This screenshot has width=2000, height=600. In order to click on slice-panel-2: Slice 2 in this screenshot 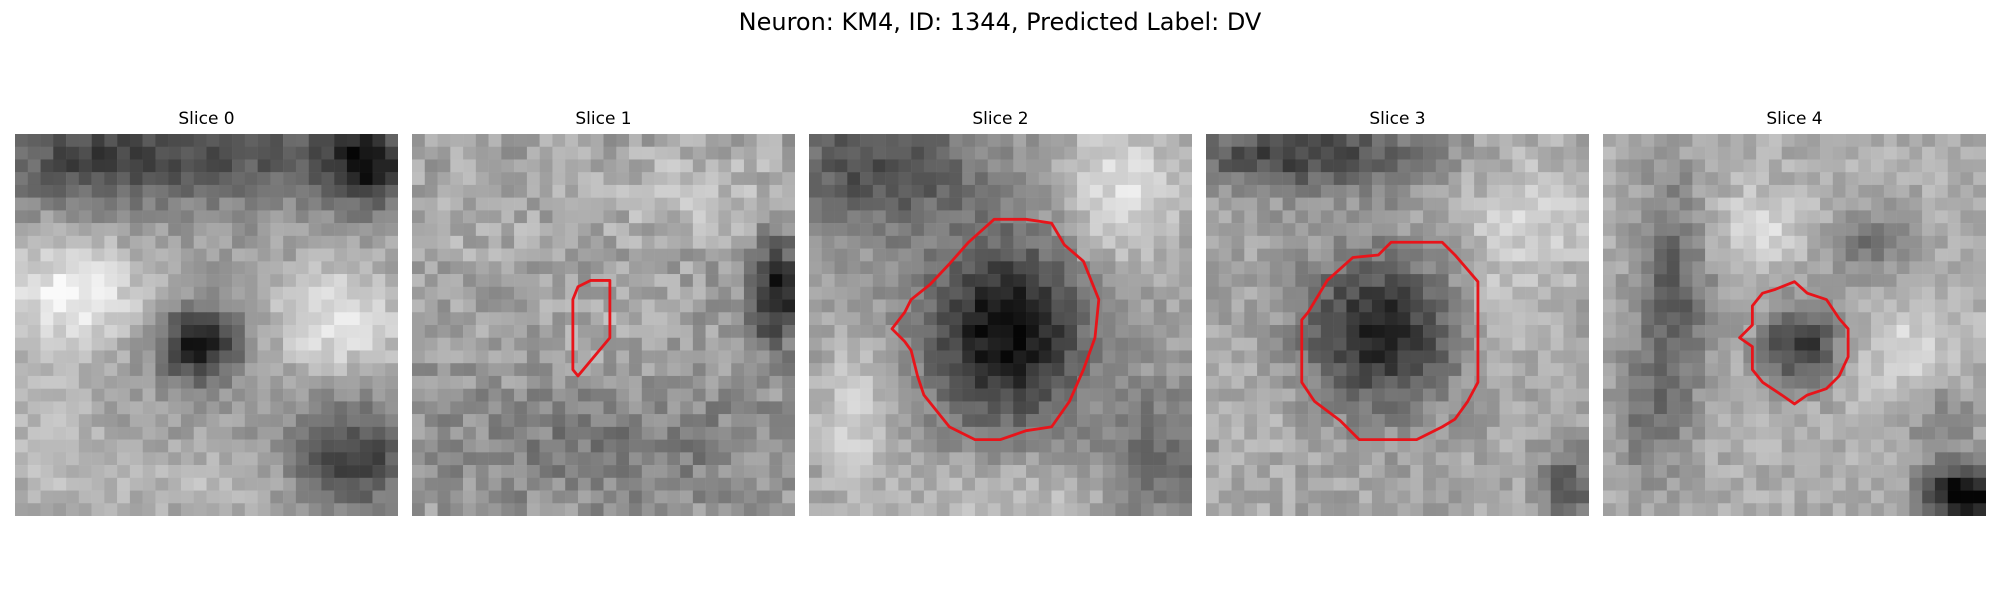, I will do `click(1000, 312)`.